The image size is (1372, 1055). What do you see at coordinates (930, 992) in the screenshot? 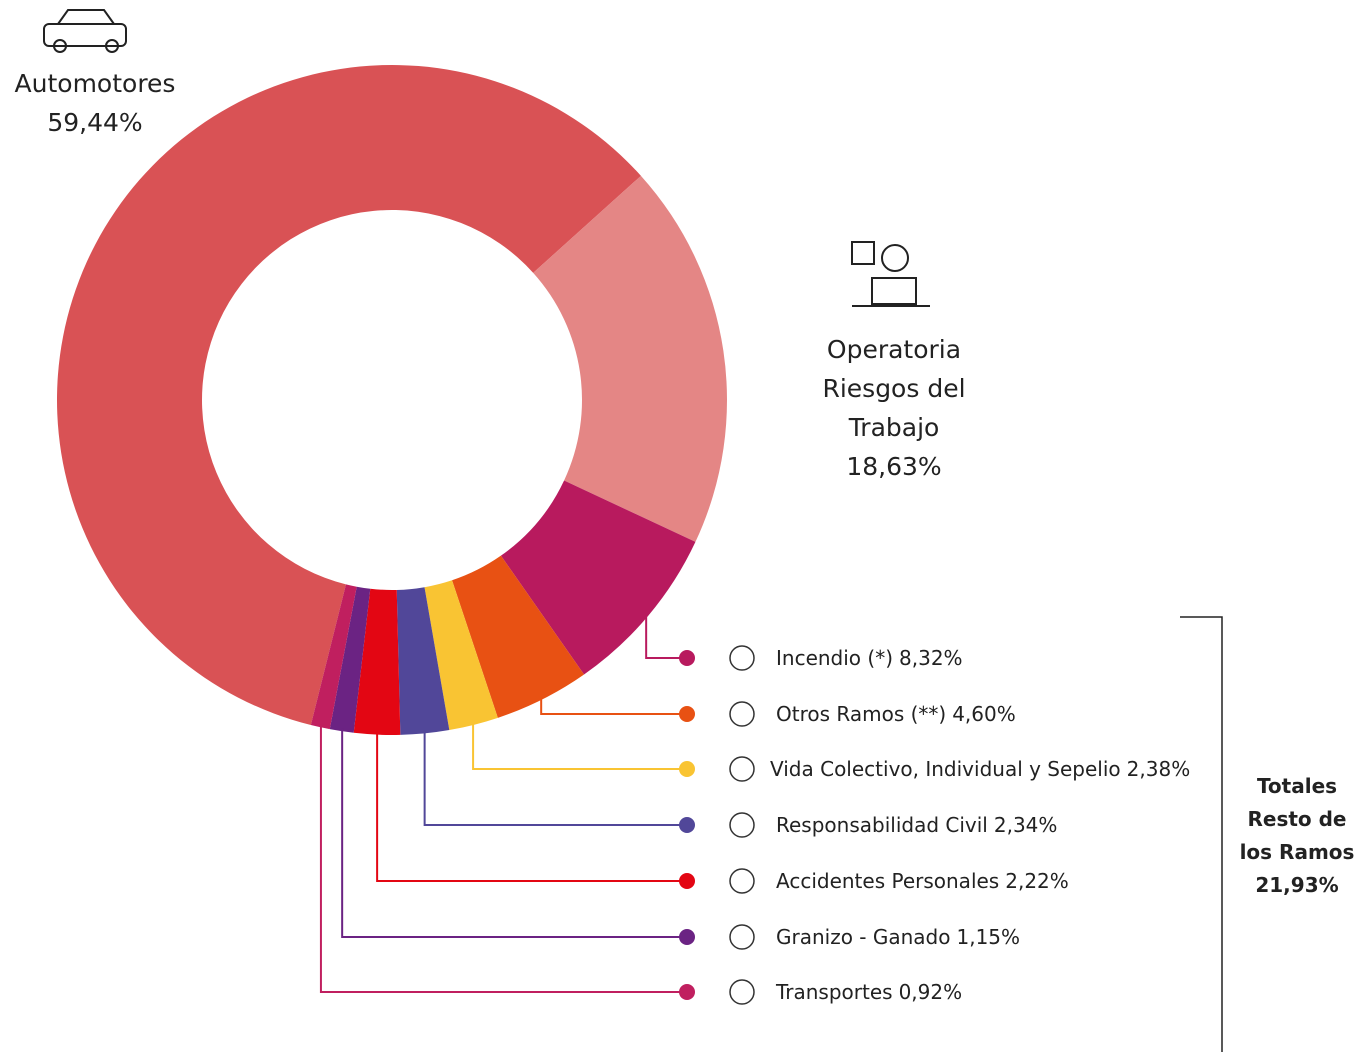
I see `item-value: 0,92%` at bounding box center [930, 992].